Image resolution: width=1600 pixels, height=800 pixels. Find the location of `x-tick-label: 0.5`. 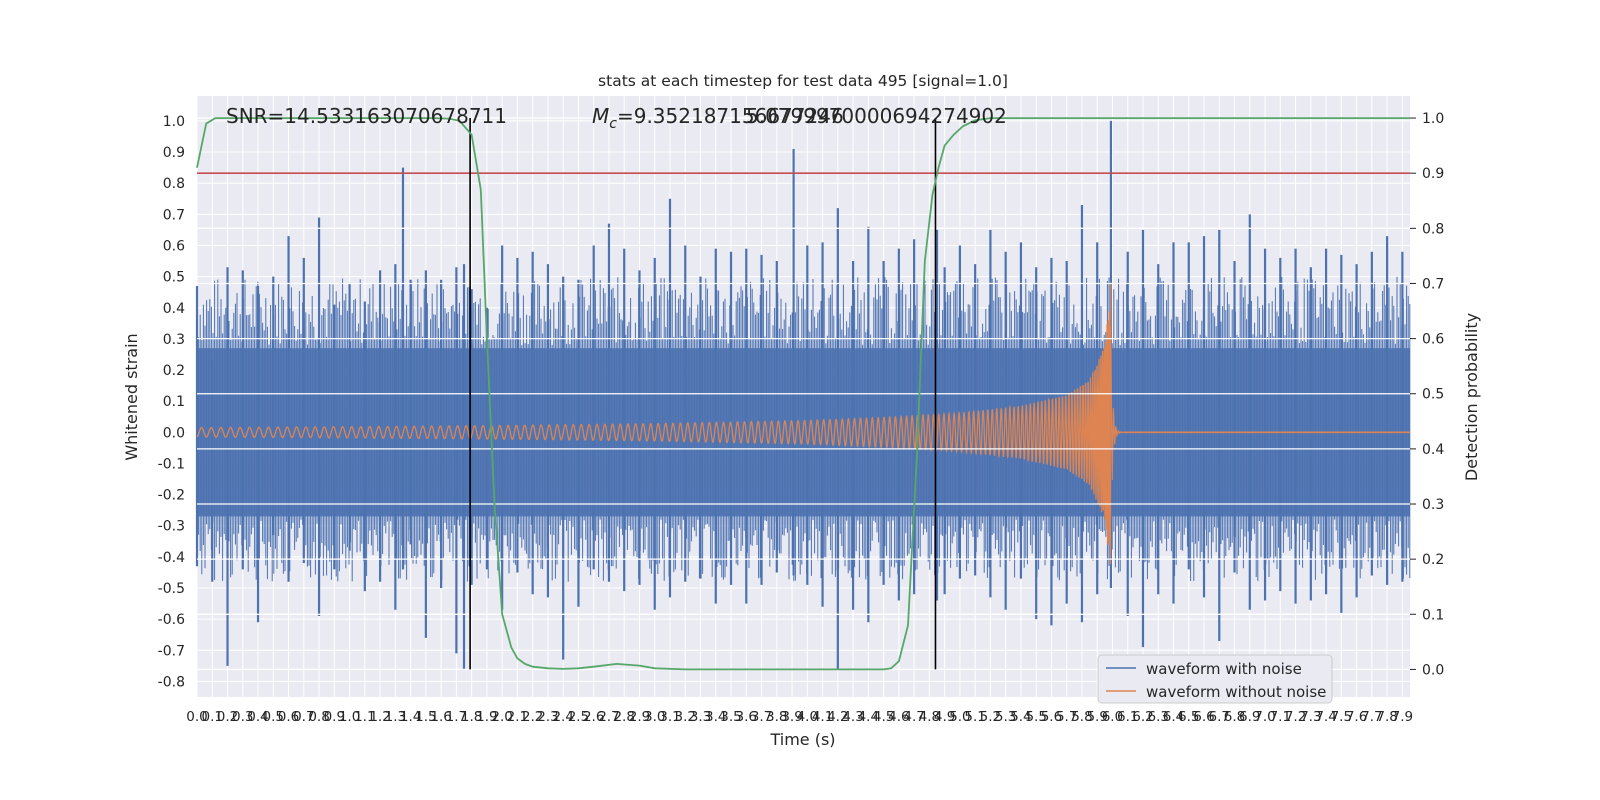

x-tick-label: 0.5 is located at coordinates (273, 717).